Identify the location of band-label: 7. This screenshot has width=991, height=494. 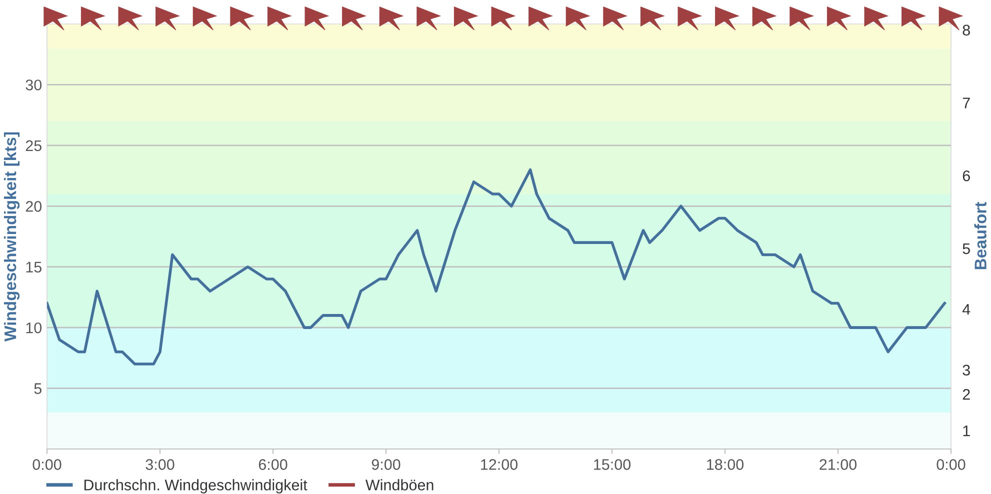
(966, 103).